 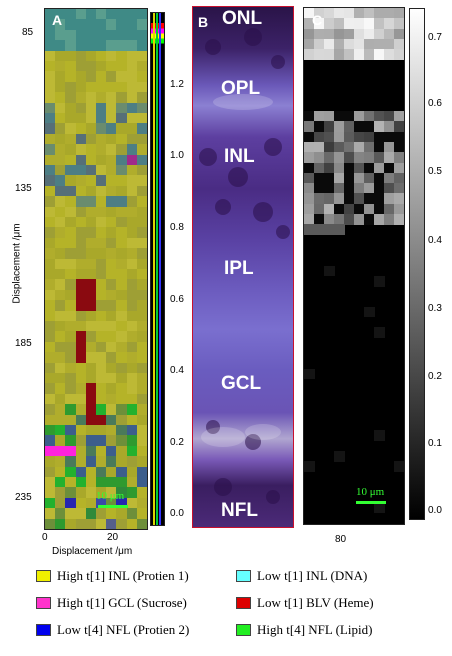 I want to click on legend-item: High t[4] NFL (Lipid), so click(x=304, y=630).